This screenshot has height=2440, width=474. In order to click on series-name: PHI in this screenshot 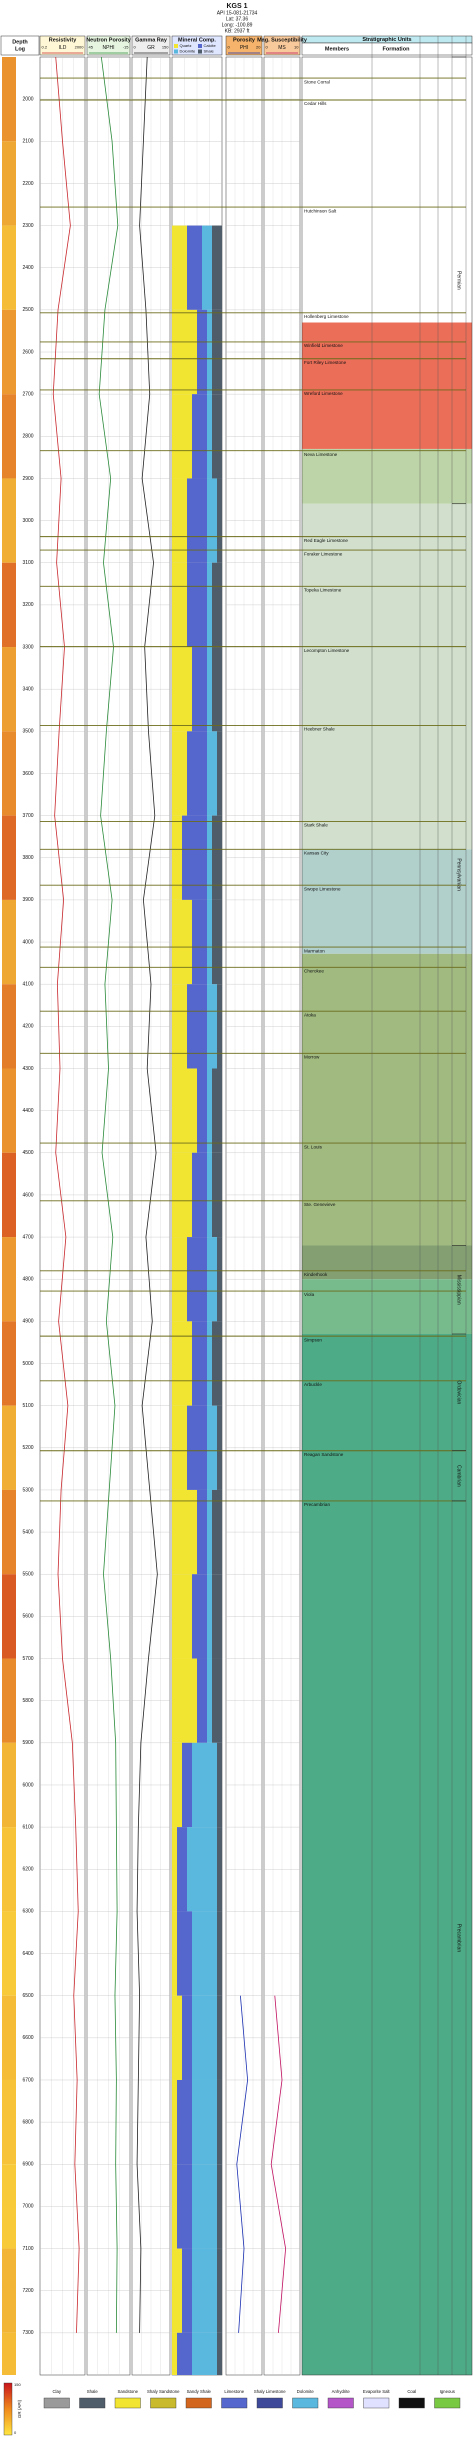, I will do `click(244, 48)`.